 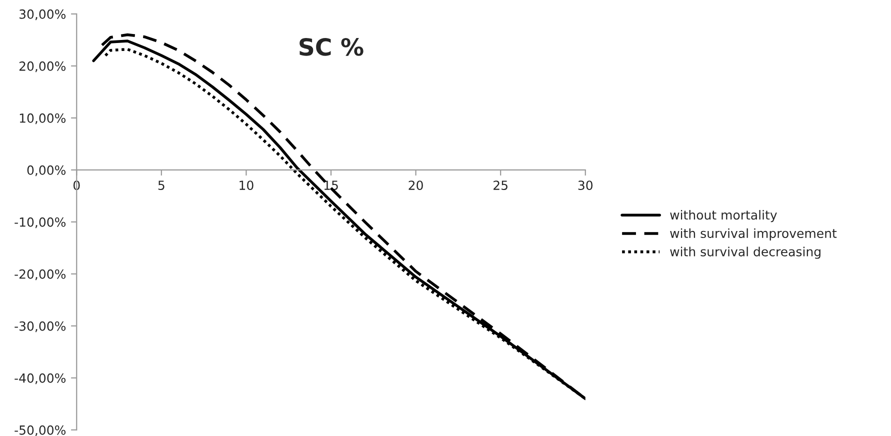 What do you see at coordinates (40, 274) in the screenshot?
I see `y-tick-label: -20,00%` at bounding box center [40, 274].